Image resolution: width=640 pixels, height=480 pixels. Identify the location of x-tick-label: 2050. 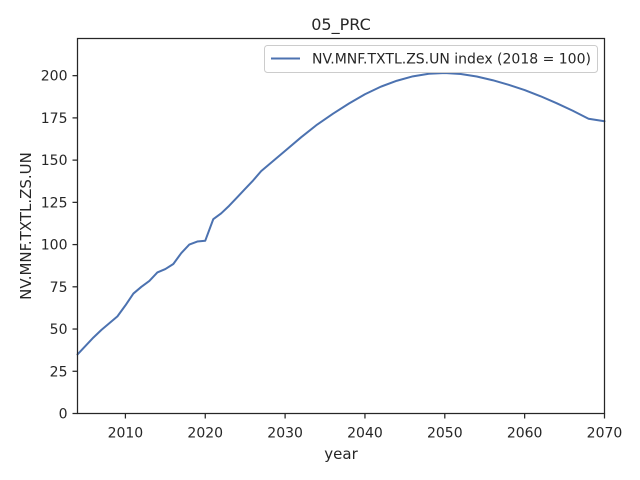
(445, 434).